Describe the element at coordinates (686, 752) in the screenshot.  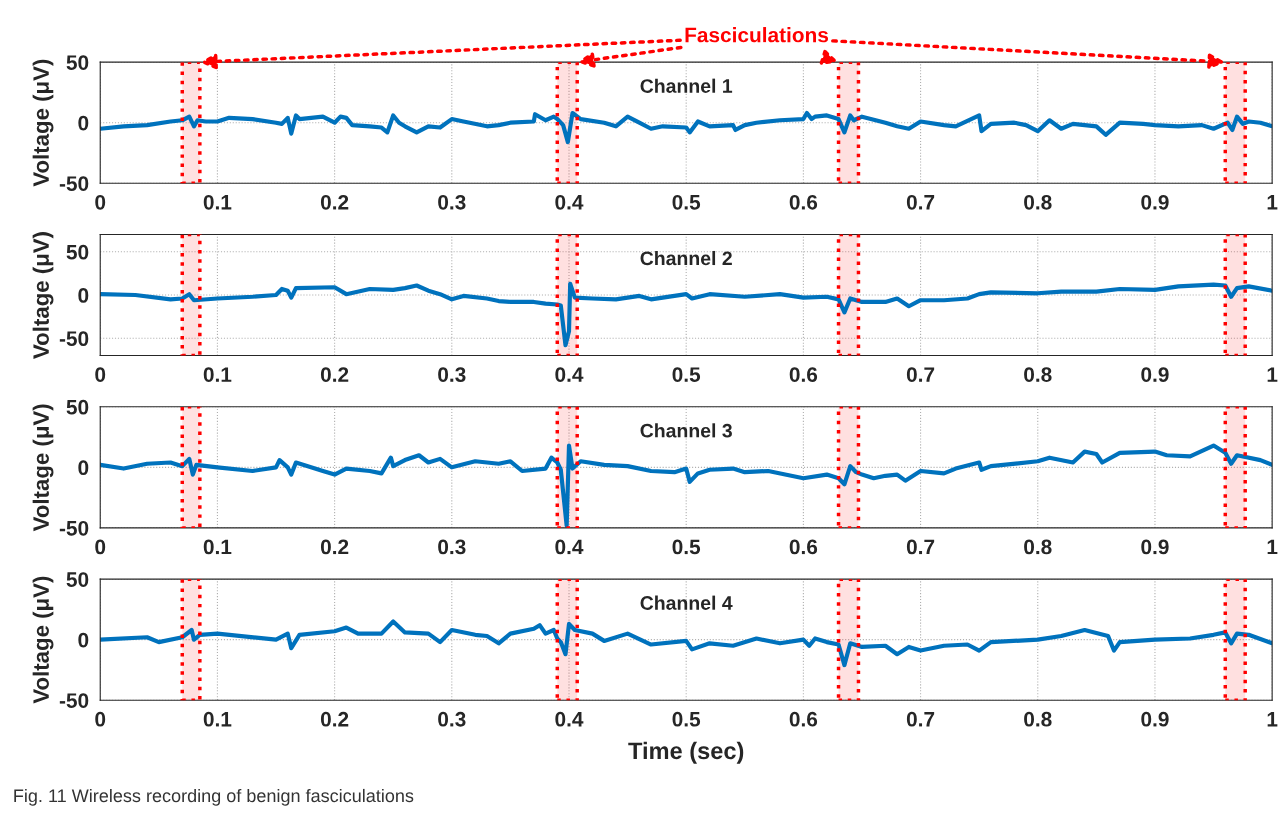
I see `x-axis-title: Time (sec)` at that location.